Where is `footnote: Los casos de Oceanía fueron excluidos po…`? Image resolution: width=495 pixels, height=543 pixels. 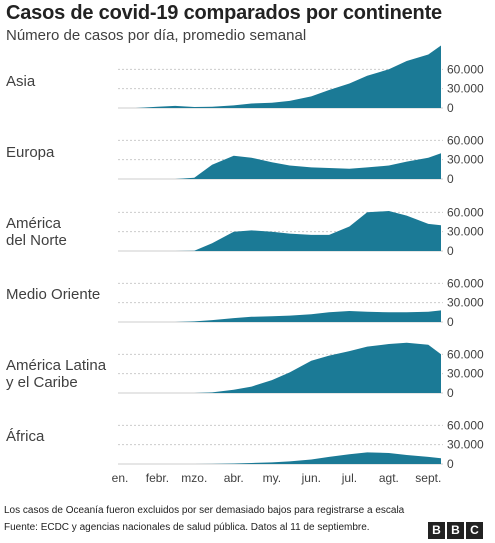
footnote: Los casos de Oceanía fueron excluidos po… is located at coordinates (204, 510).